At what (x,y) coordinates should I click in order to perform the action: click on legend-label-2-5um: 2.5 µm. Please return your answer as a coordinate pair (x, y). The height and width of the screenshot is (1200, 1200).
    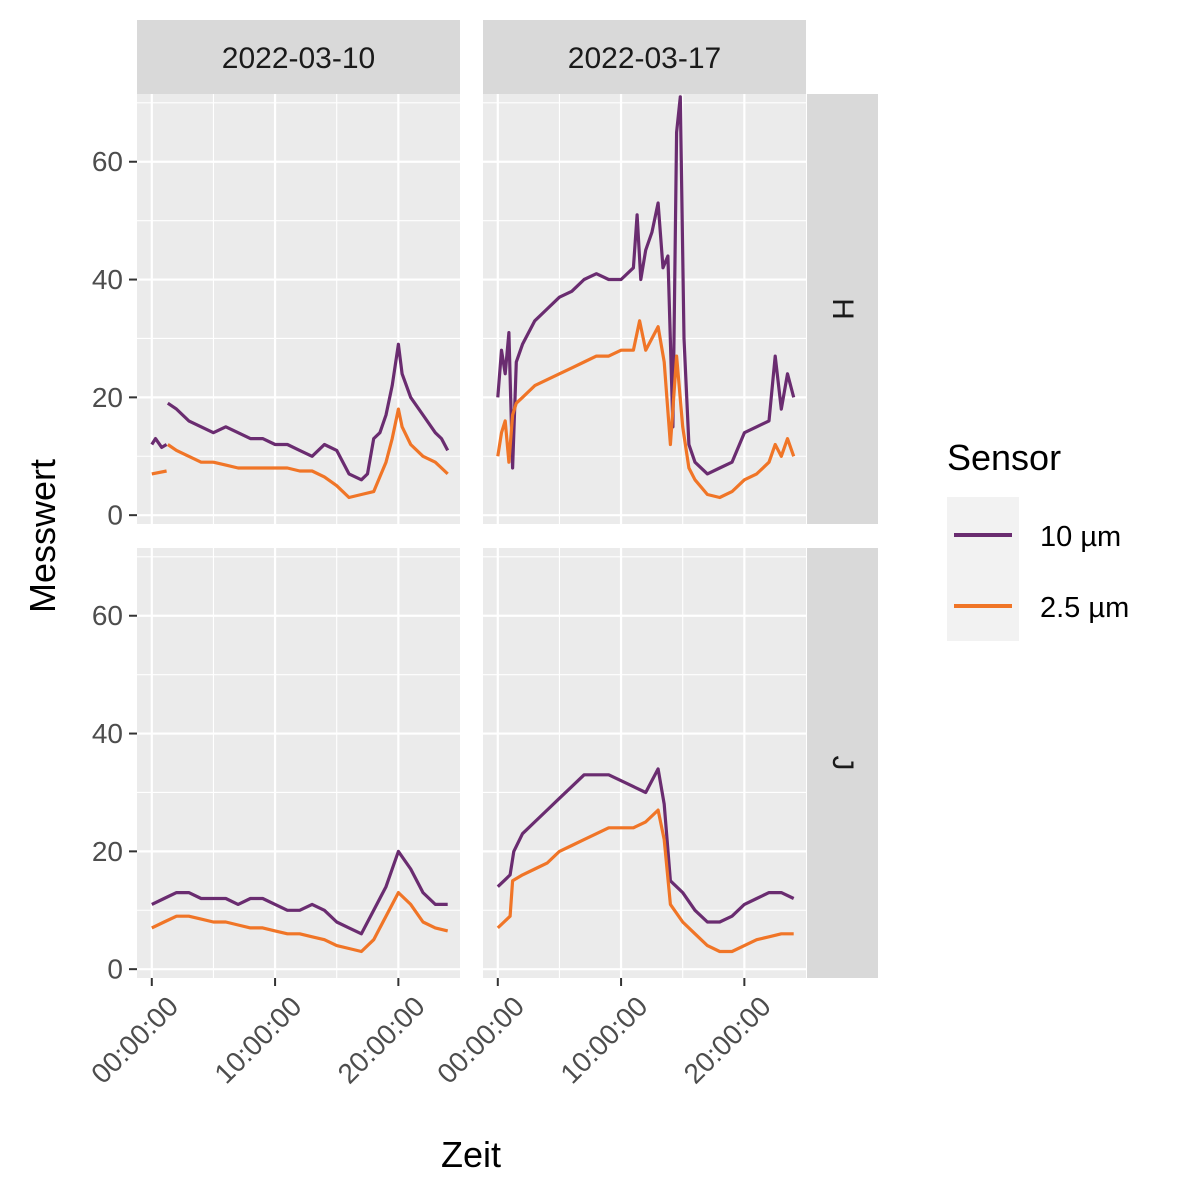
    Looking at the image, I should click on (1084, 608).